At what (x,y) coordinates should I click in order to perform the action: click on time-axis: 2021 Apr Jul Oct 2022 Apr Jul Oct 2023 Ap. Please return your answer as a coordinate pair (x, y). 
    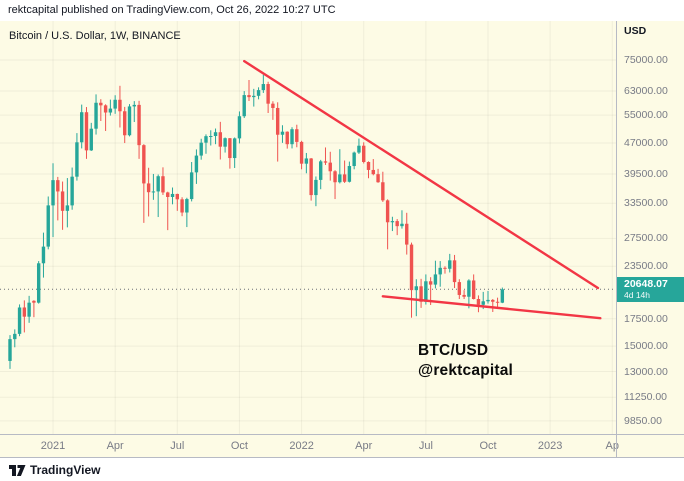
    Looking at the image, I should click on (342, 446).